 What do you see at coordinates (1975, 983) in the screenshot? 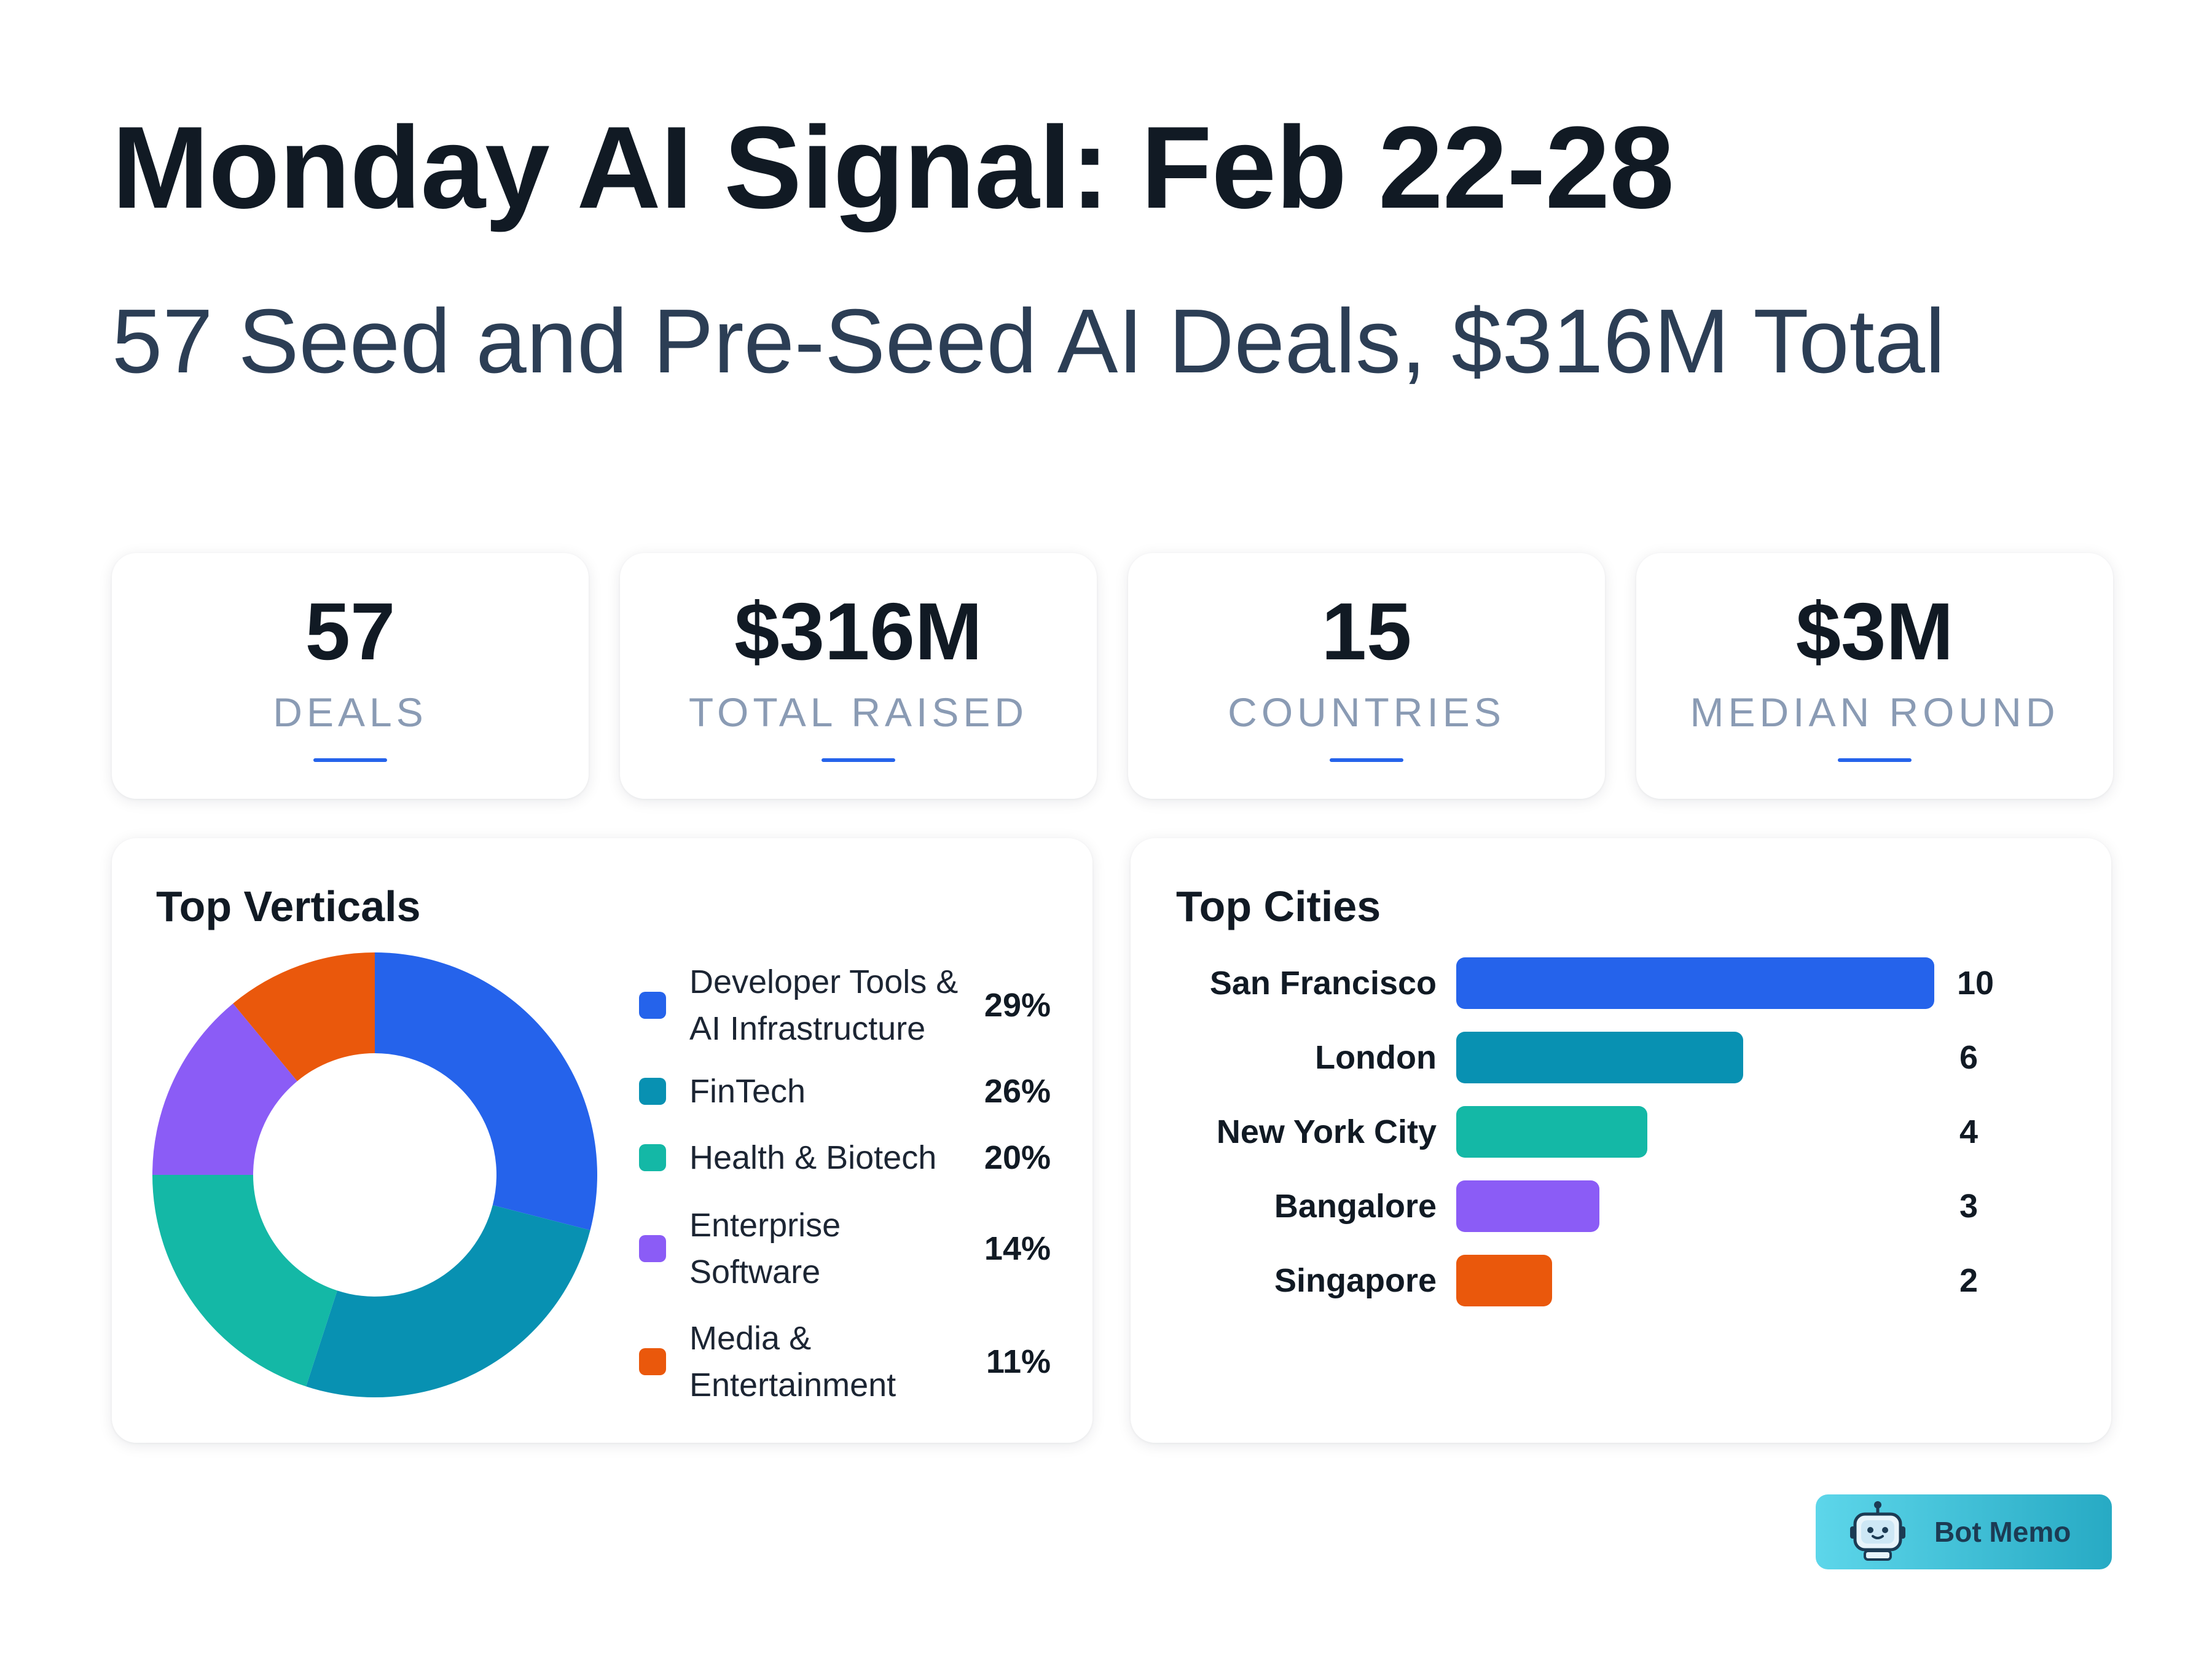
I see `city-count: 10` at bounding box center [1975, 983].